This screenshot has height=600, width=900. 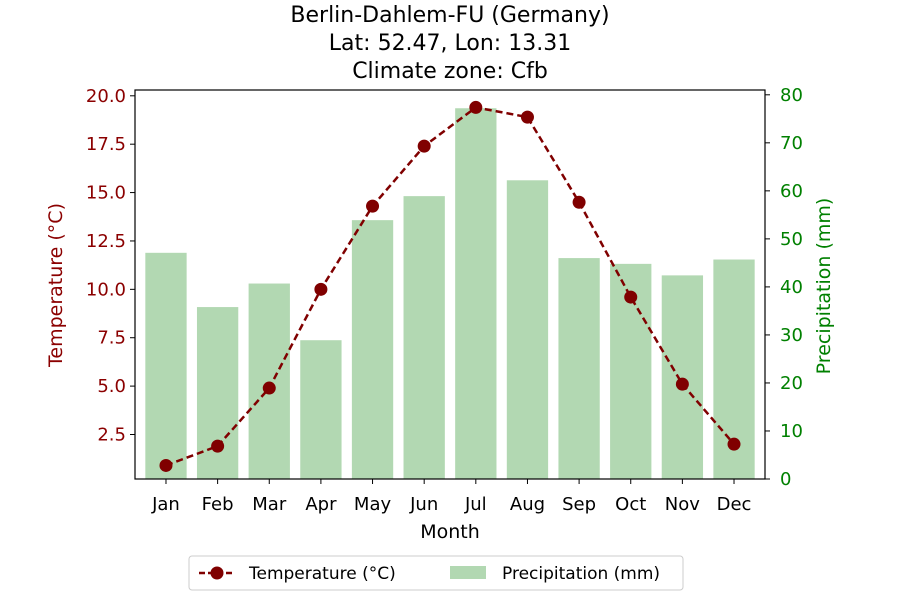 What do you see at coordinates (791, 143) in the screenshot?
I see `y-right-tick-label: 70` at bounding box center [791, 143].